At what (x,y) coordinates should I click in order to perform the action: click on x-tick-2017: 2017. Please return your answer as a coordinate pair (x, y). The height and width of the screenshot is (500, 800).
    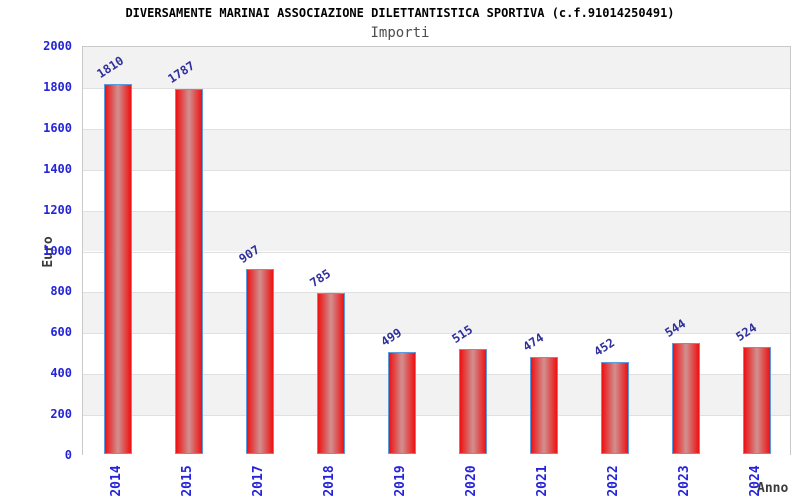
    Looking at the image, I should click on (259, 481).